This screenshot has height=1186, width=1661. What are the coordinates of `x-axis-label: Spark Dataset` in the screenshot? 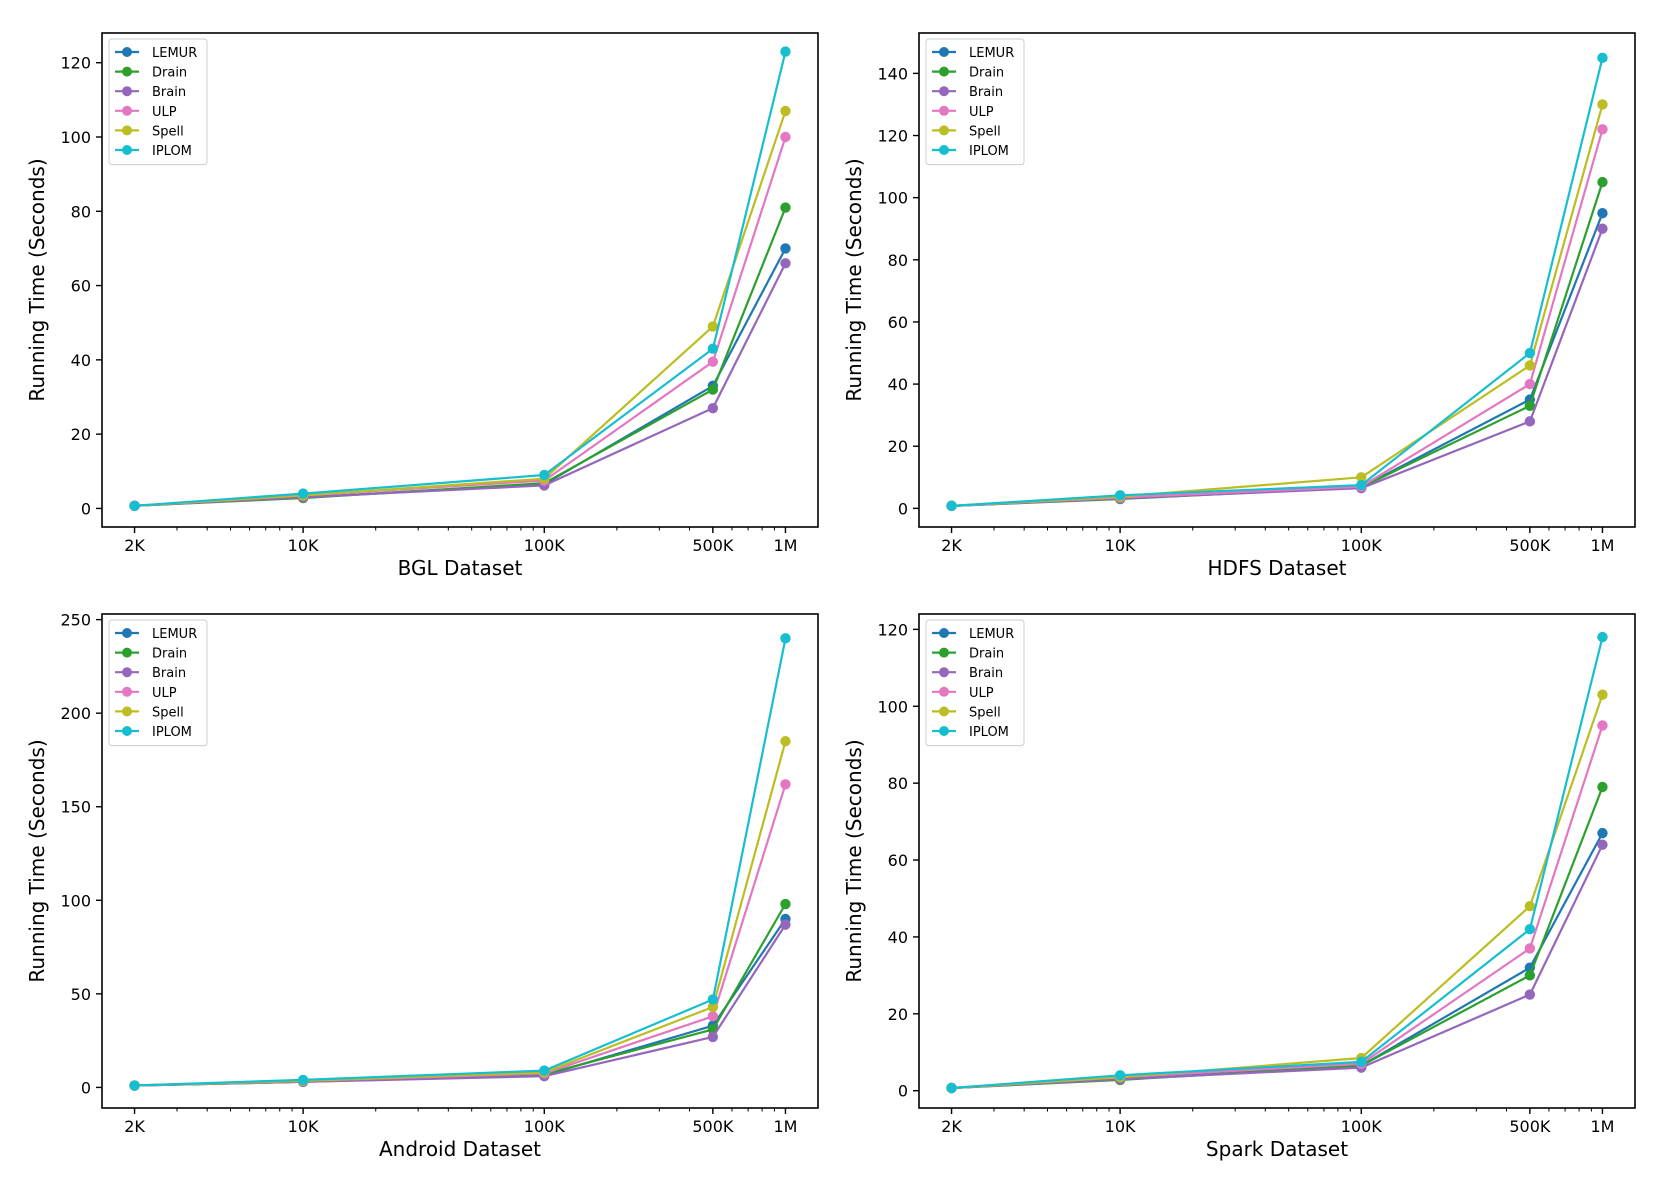 It's located at (1277, 1149).